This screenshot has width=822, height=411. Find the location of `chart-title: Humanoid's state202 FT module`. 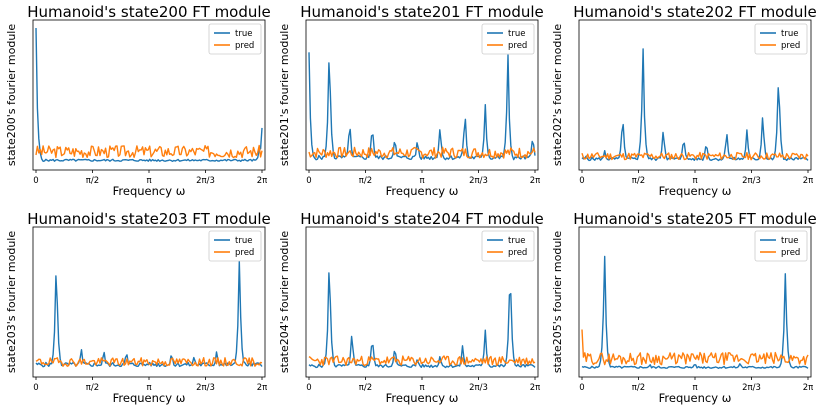

chart-title: Humanoid's state202 FT module is located at coordinates (695, 12).